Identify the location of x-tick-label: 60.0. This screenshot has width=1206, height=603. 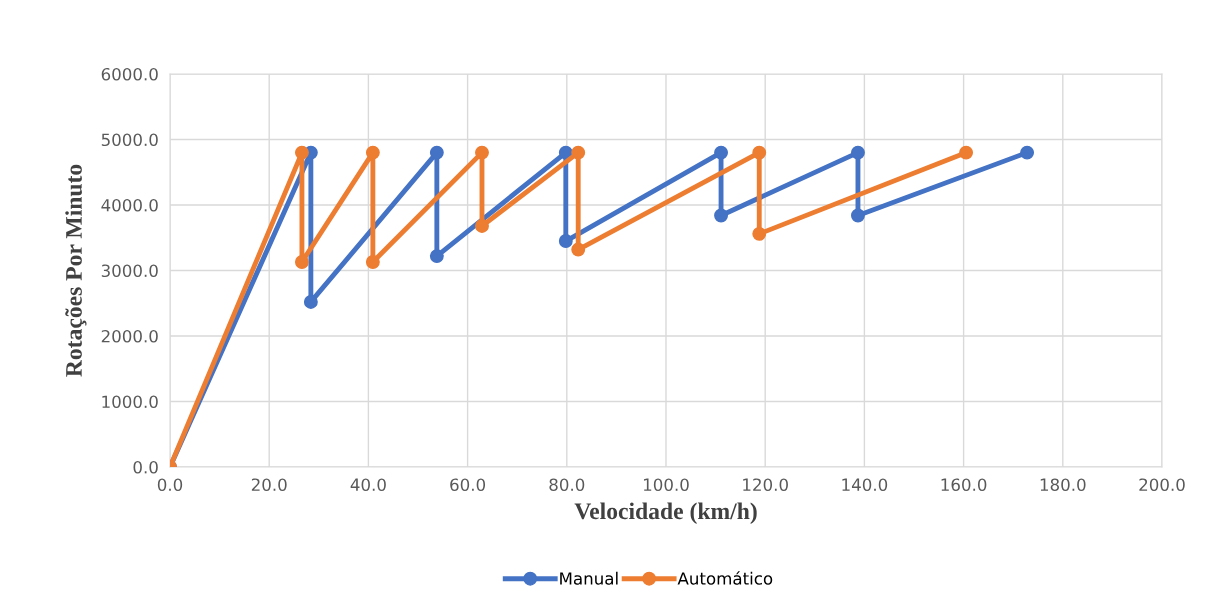
(468, 485).